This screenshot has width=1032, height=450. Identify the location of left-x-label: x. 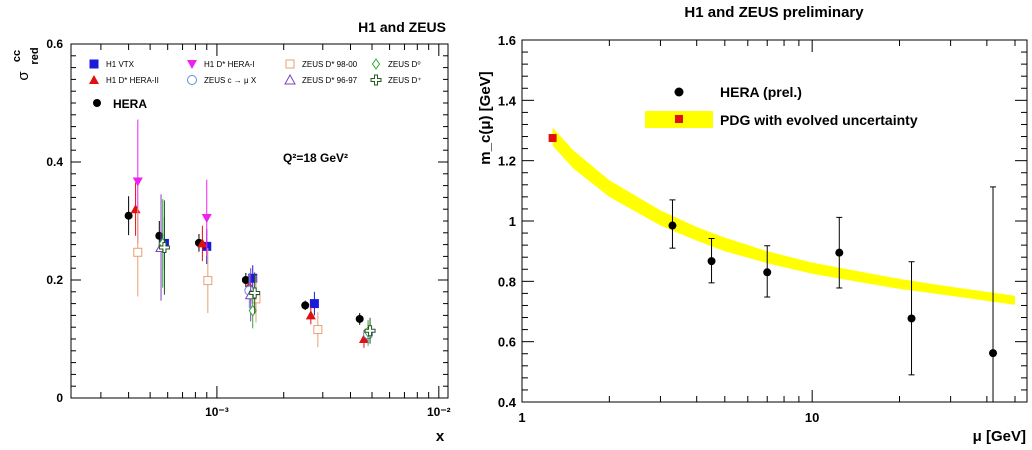
(440, 436).